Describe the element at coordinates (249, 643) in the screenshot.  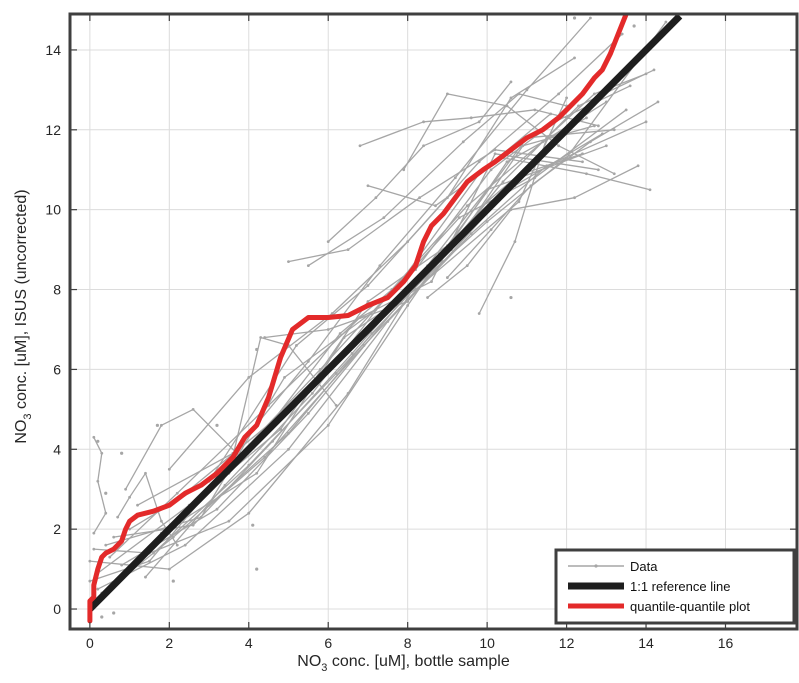
I see `x-tick-label: 4` at that location.